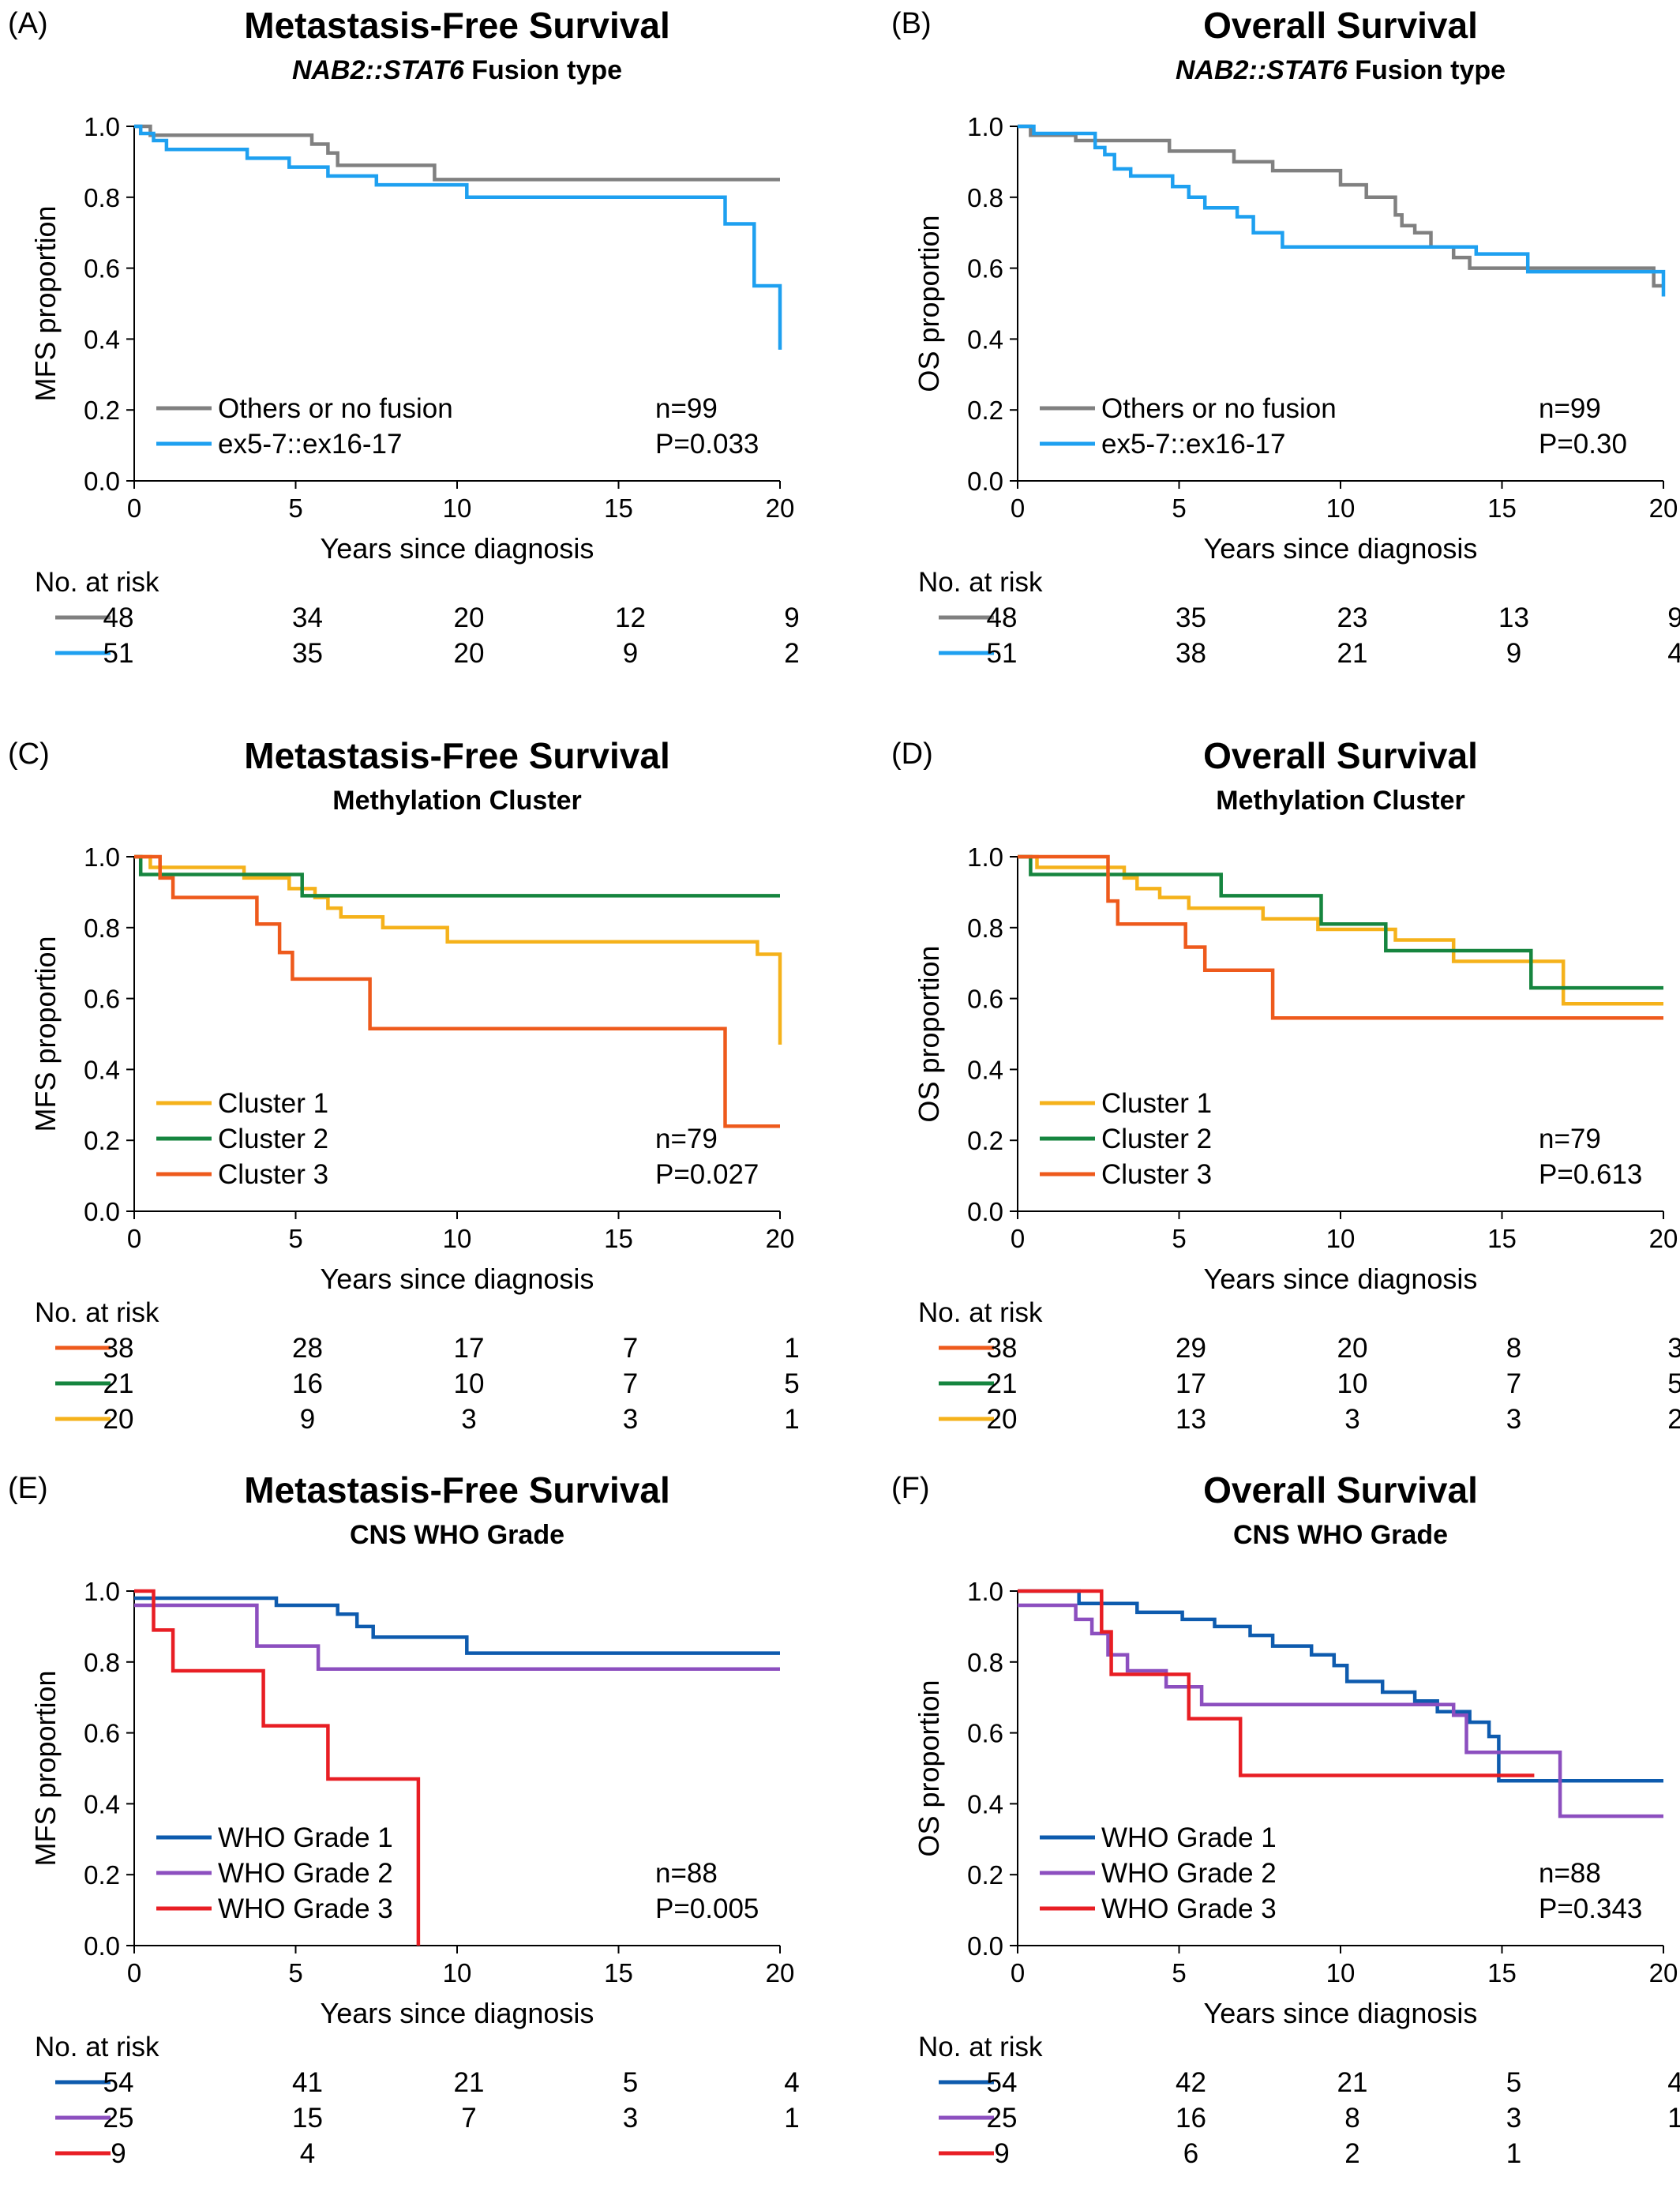 The height and width of the screenshot is (2188, 1680). I want to click on legend-label: WHO Grade 3, so click(1189, 1909).